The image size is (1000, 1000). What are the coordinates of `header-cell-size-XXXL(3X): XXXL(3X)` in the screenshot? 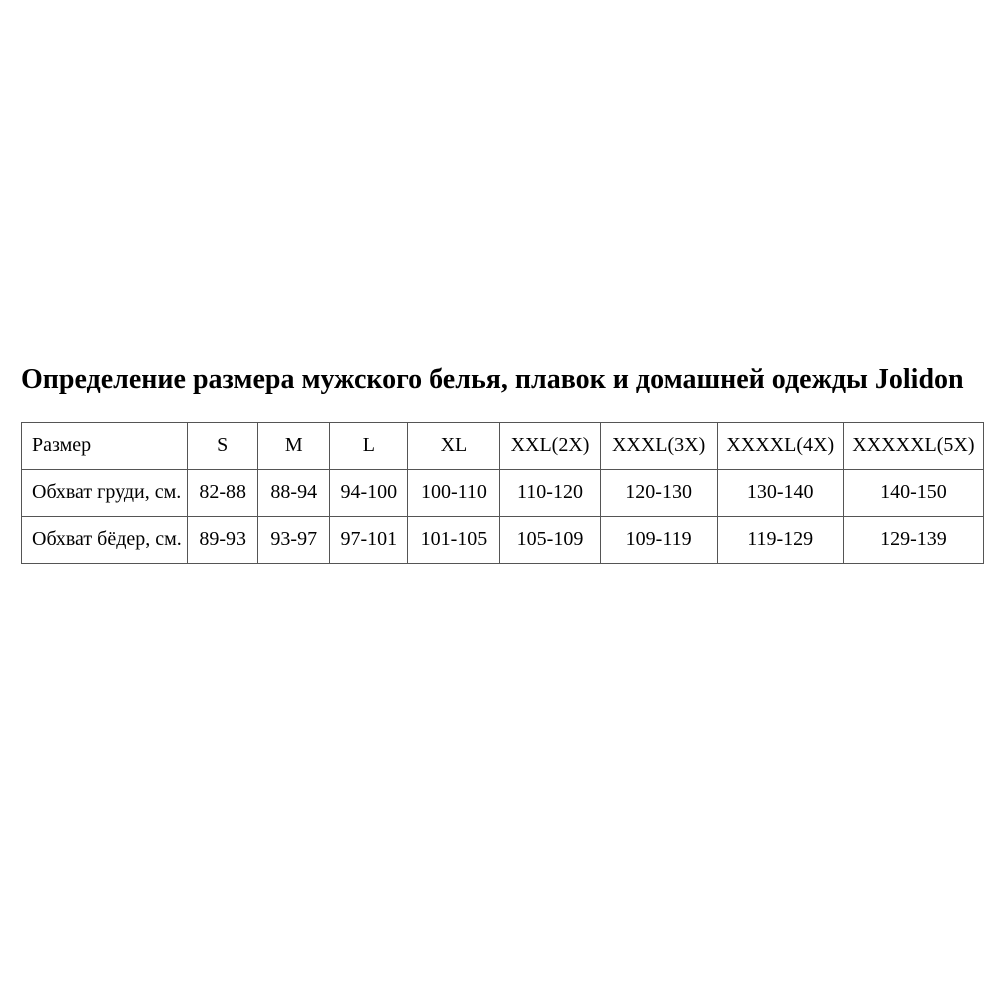 It's located at (658, 445).